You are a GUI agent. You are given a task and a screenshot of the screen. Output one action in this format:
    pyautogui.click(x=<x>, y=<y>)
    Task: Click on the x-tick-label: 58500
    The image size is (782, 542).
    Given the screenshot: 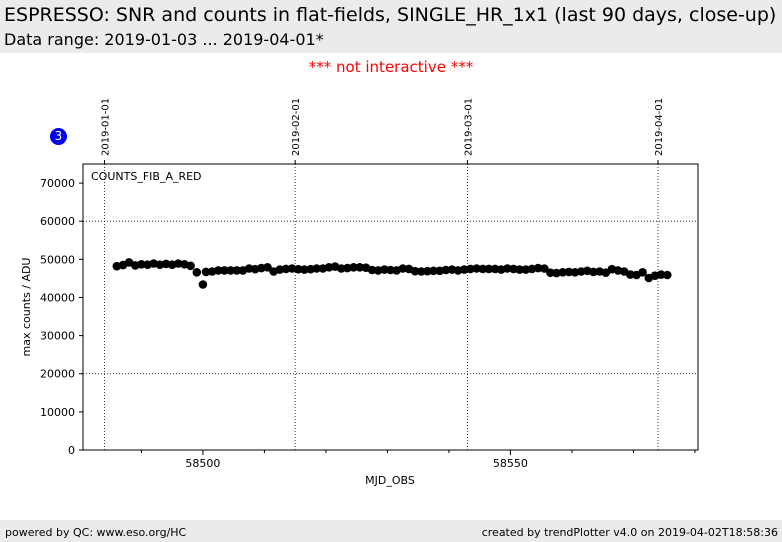 What is the action you would take?
    pyautogui.click(x=202, y=463)
    